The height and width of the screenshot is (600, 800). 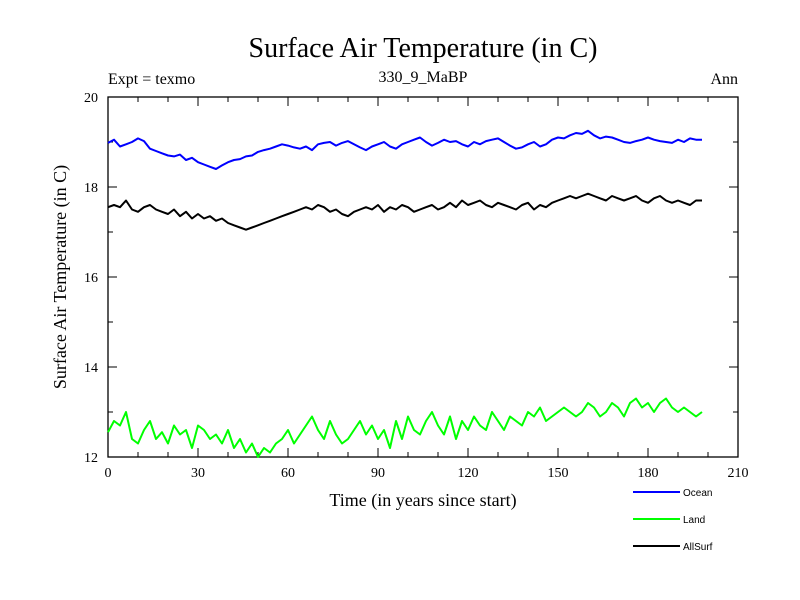 What do you see at coordinates (423, 77) in the screenshot?
I see `run-label: 330_9_MaBP` at bounding box center [423, 77].